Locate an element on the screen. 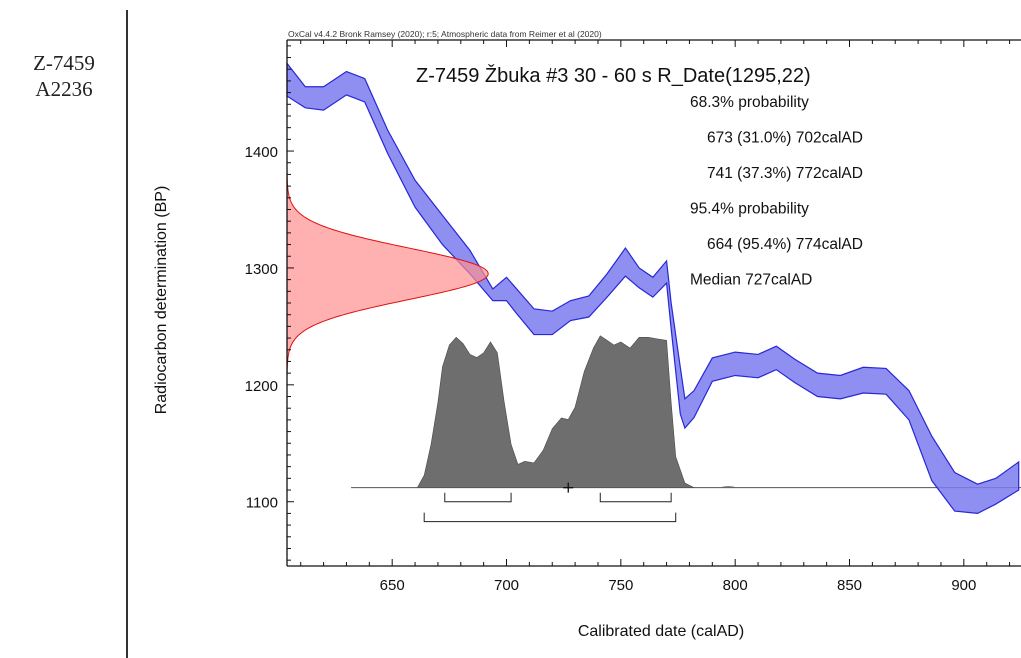  annotation-line: 664 (95.4%) 774calAD is located at coordinates (785, 244).